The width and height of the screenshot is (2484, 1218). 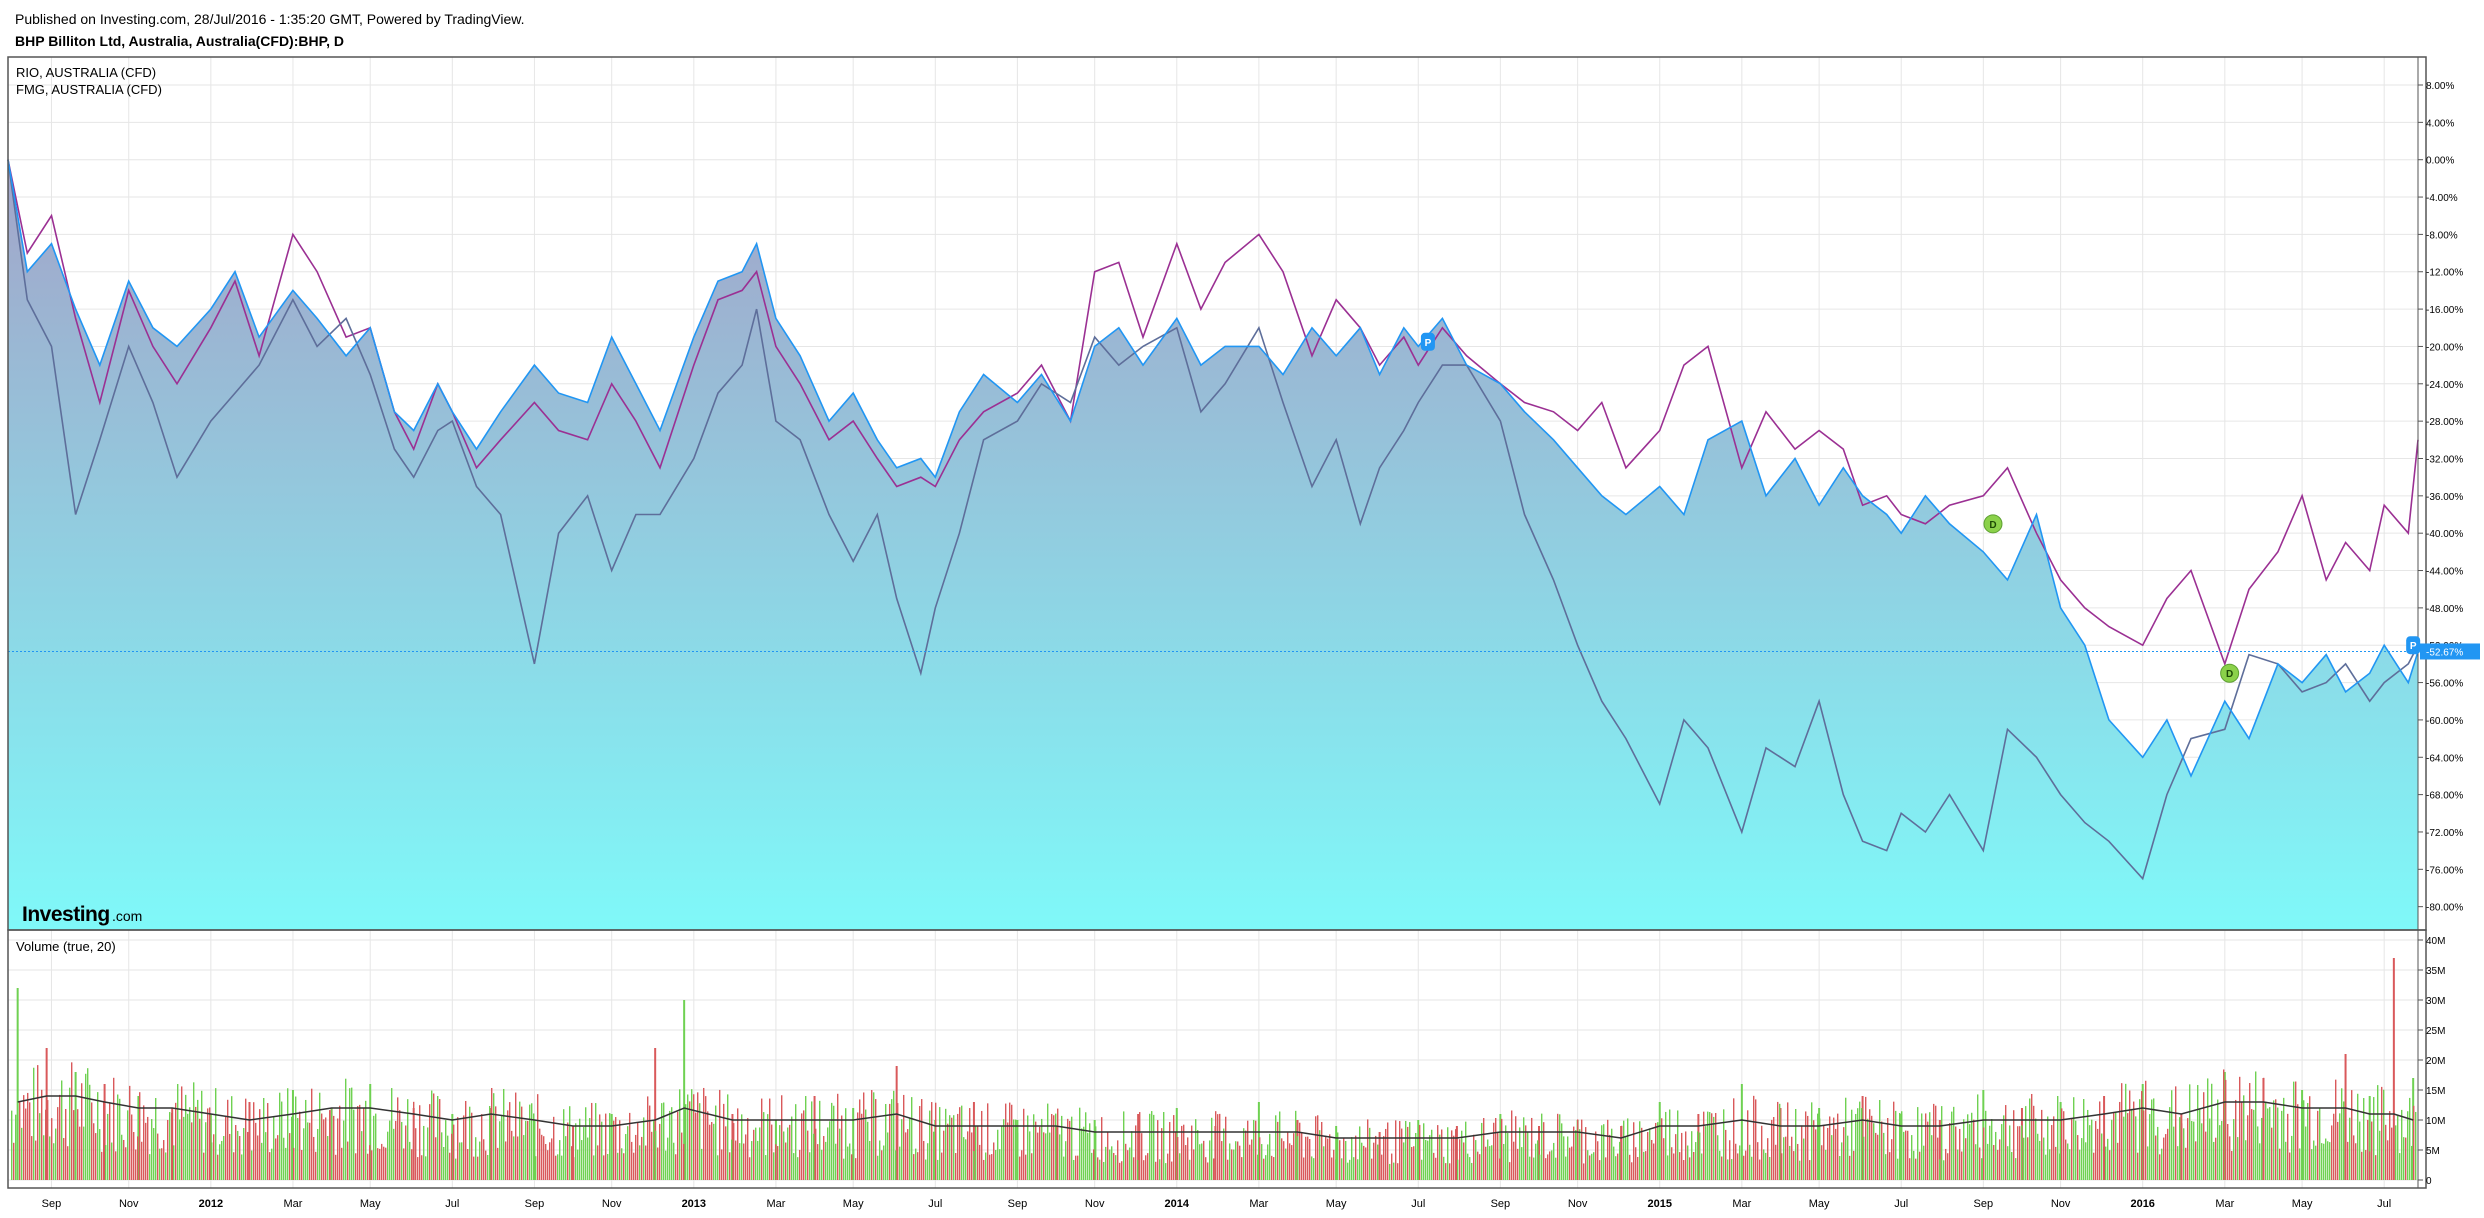 What do you see at coordinates (1215, 1117) in the screenshot?
I see `volume-ma-line` at bounding box center [1215, 1117].